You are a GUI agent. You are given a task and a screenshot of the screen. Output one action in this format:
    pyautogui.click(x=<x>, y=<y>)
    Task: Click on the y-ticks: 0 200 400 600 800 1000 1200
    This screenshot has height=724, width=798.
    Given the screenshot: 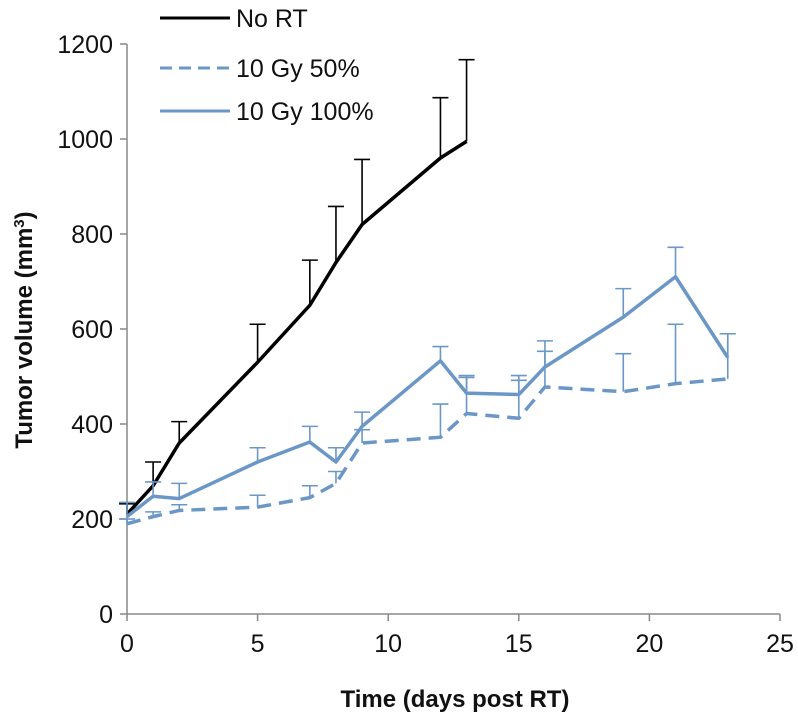 What is the action you would take?
    pyautogui.click(x=92, y=330)
    